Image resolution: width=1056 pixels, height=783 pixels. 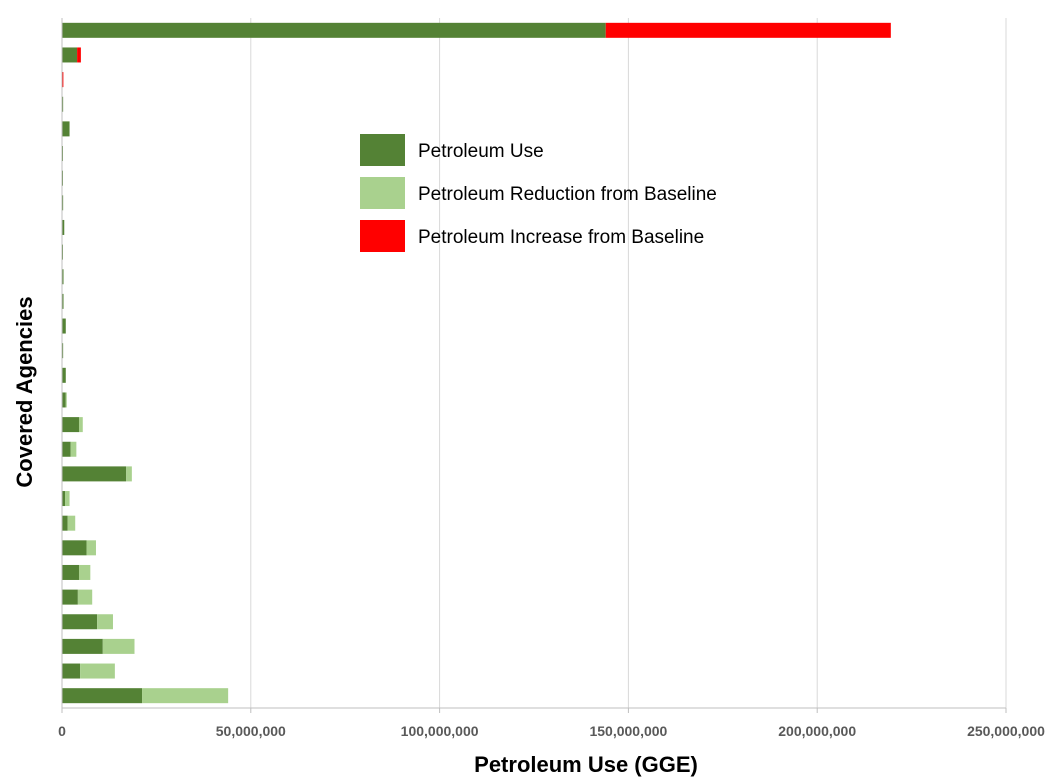 I want to click on x-tick-label: 150,000,000, so click(x=628, y=731).